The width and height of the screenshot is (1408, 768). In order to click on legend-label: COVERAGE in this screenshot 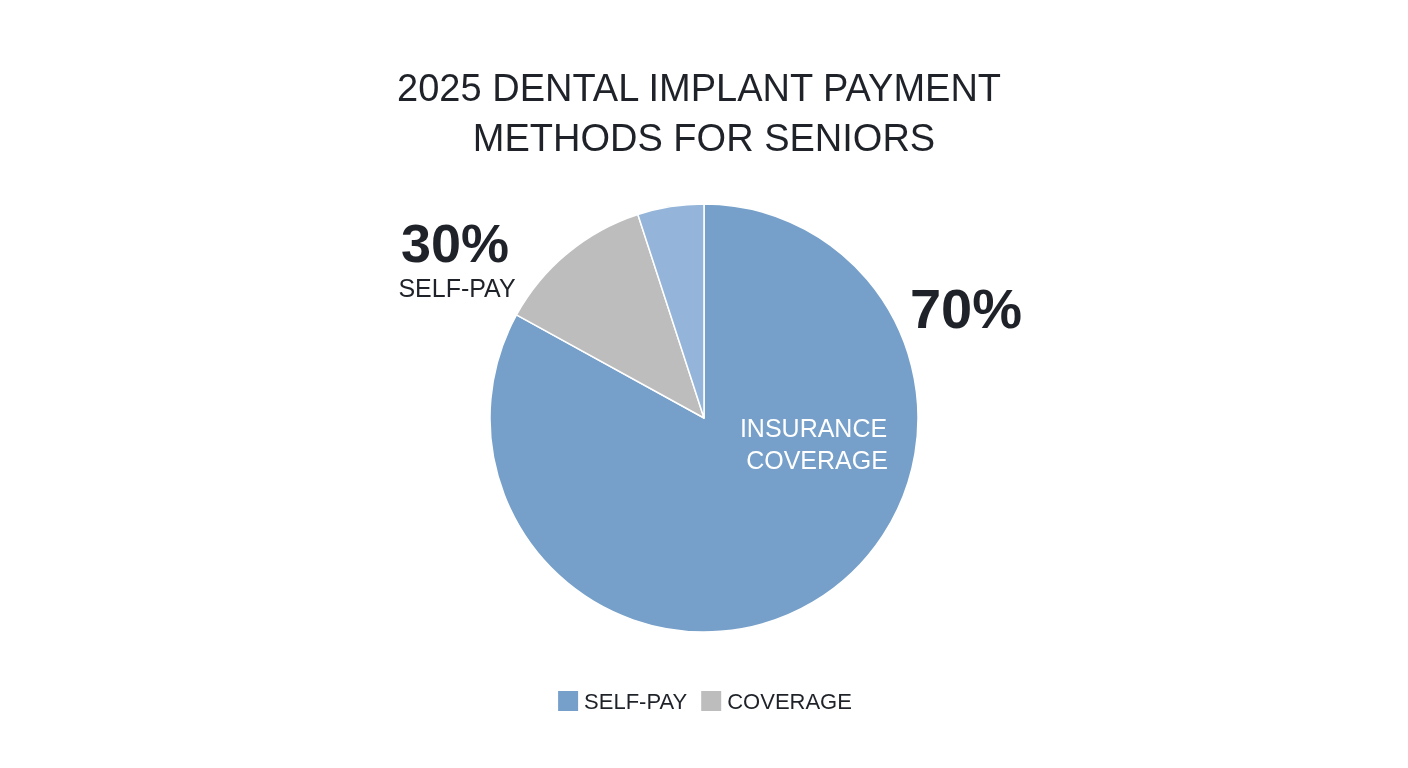, I will do `click(789, 701)`.